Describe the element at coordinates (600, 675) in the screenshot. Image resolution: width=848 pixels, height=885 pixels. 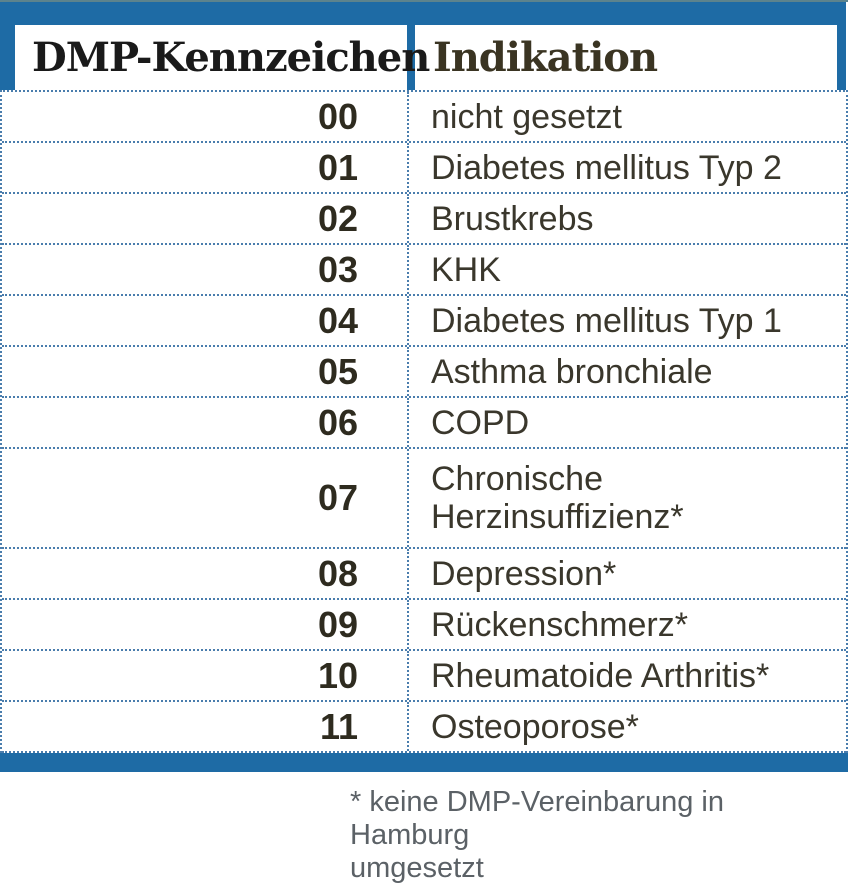
I see `indication-cell: Rheumatoide Arthritis*` at that location.